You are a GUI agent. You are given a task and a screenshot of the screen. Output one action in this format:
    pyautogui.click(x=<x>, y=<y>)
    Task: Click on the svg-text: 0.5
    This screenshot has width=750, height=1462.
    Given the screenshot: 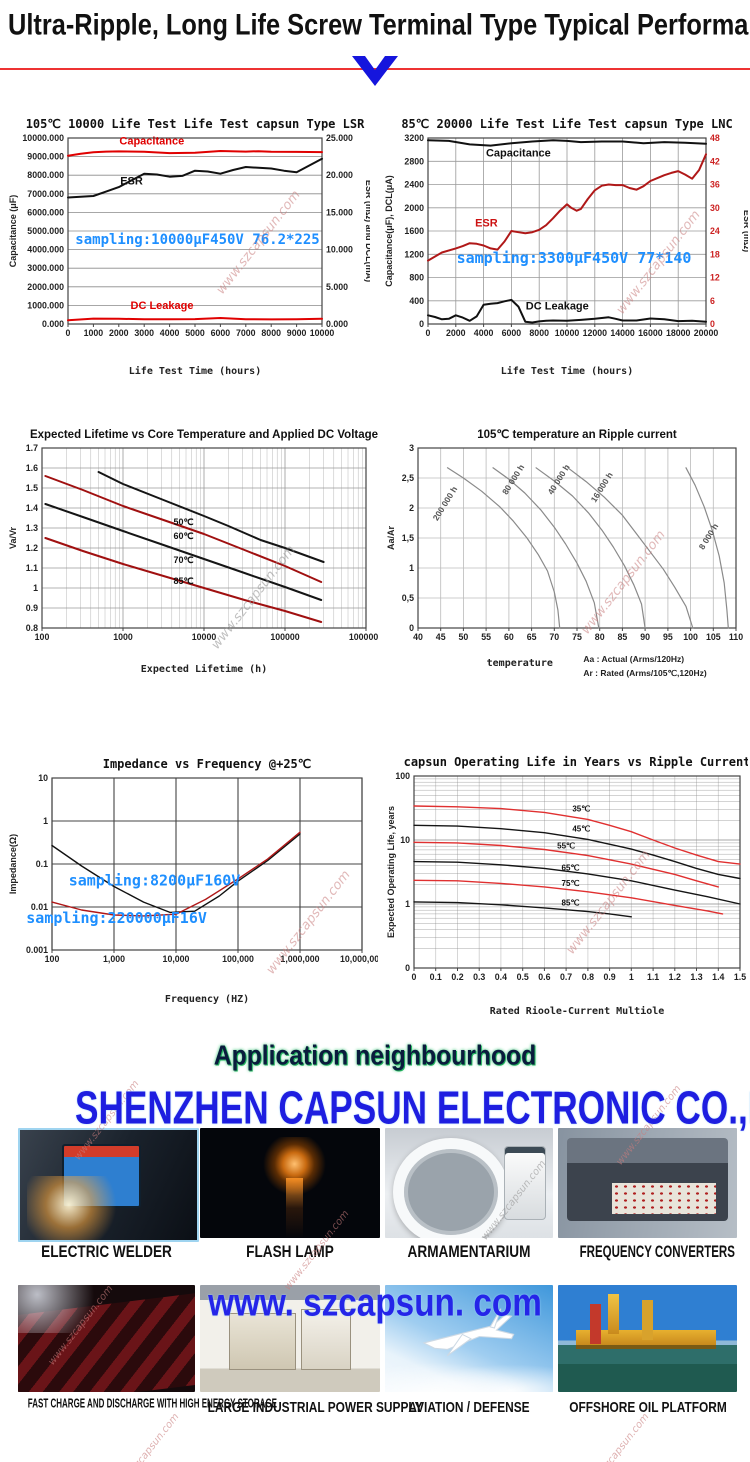 What is the action you would take?
    pyautogui.click(x=523, y=977)
    